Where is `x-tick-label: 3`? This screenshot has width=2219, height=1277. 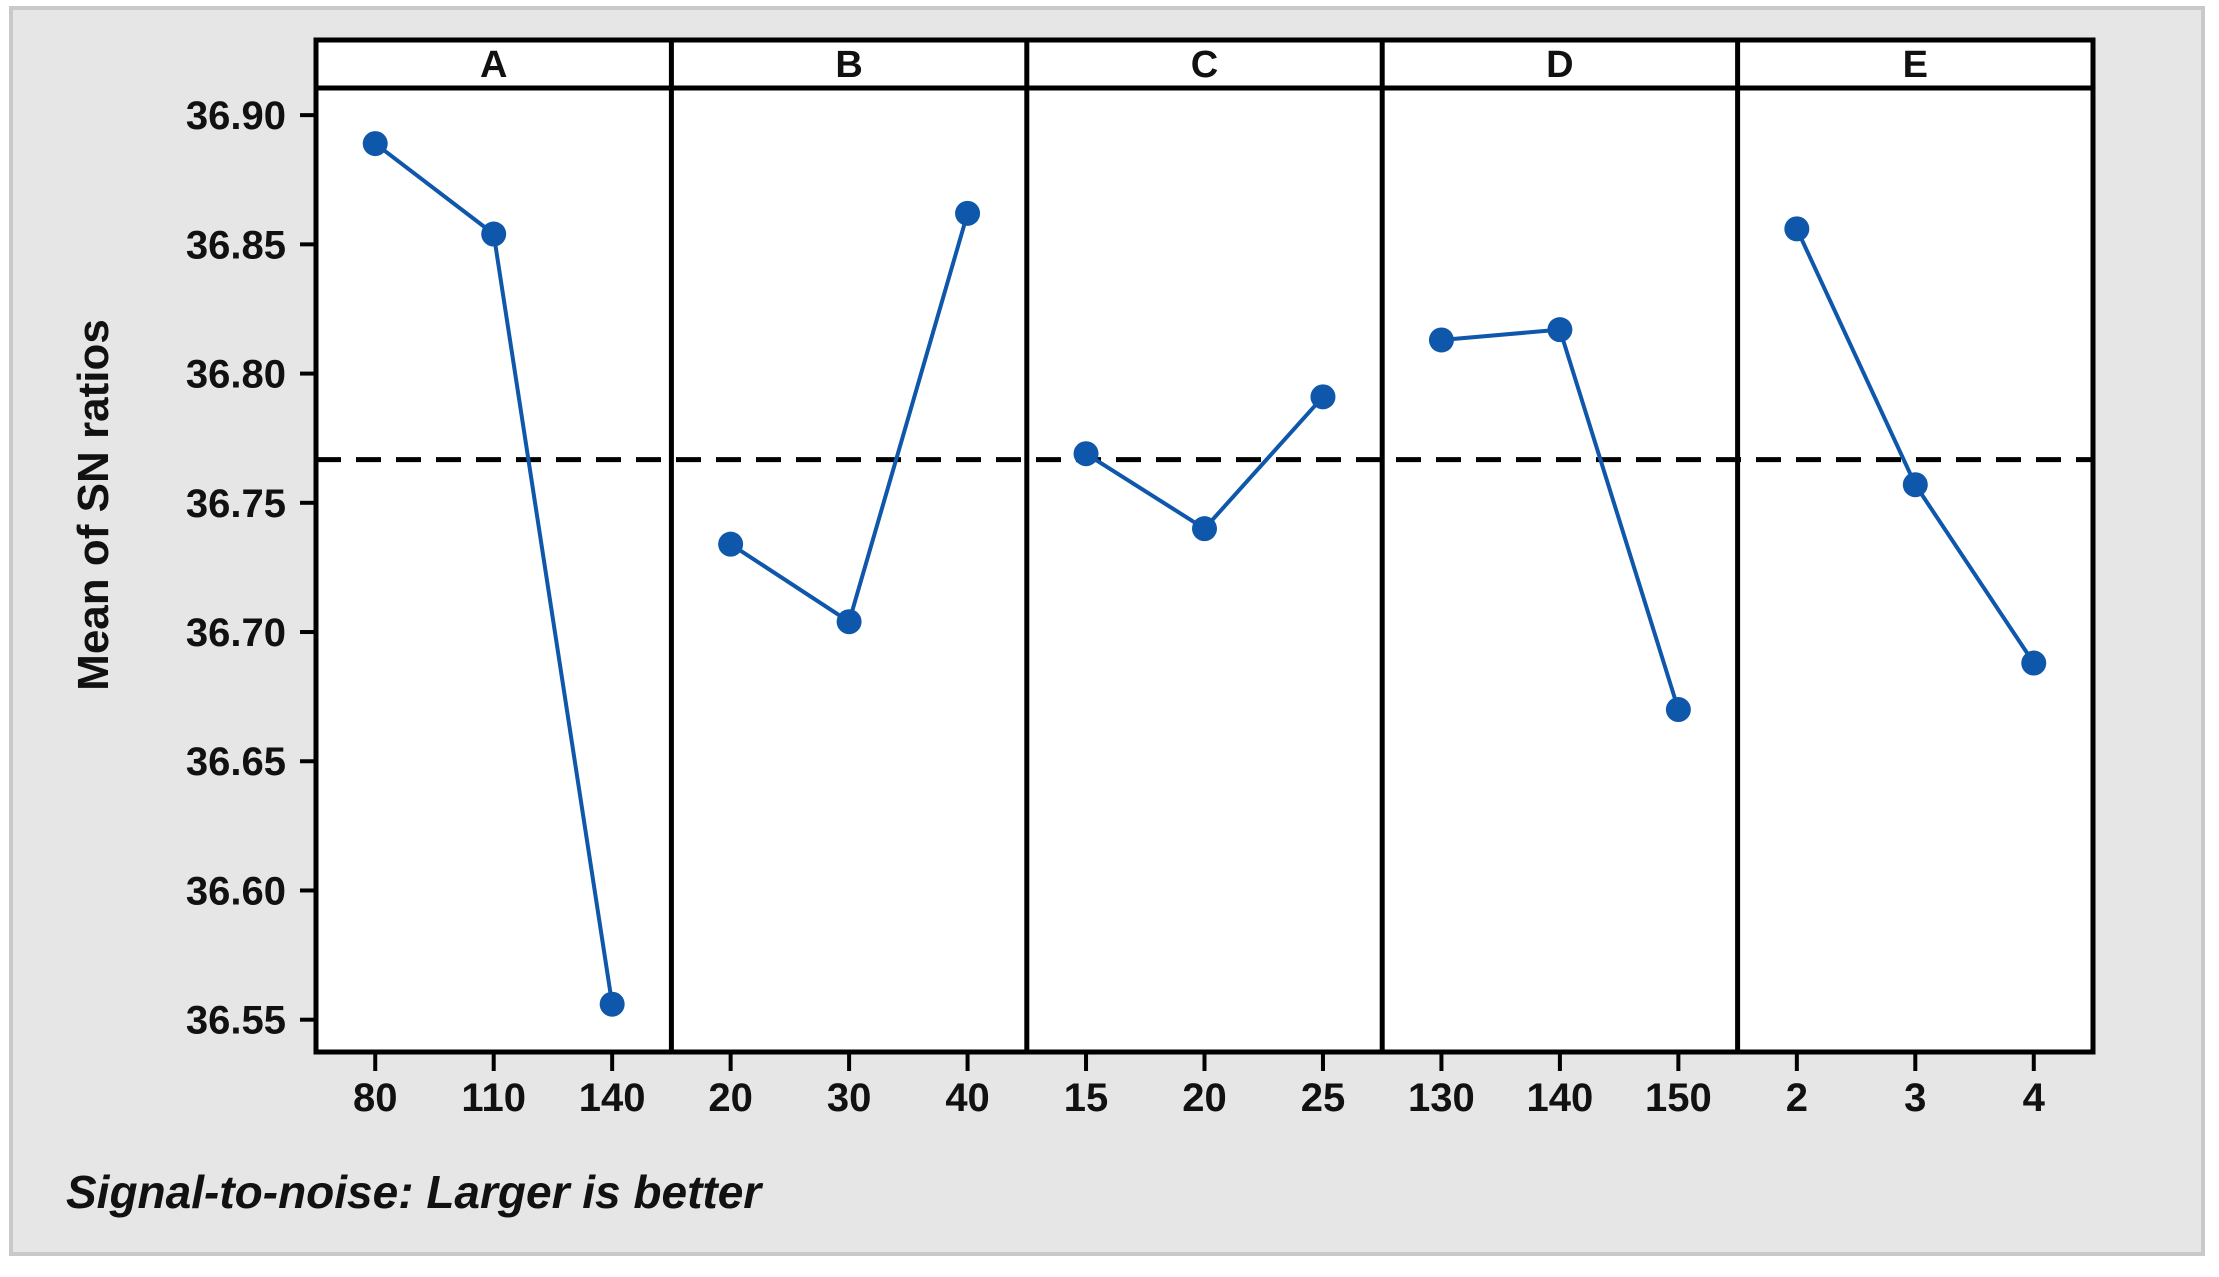
x-tick-label: 3 is located at coordinates (1915, 1098).